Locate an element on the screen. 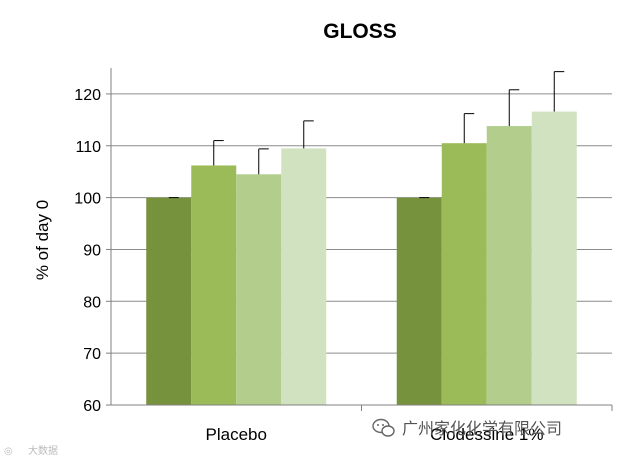 Image resolution: width=636 pixels, height=460 pixels. corner-watermark-text: 大数据 is located at coordinates (43, 450).